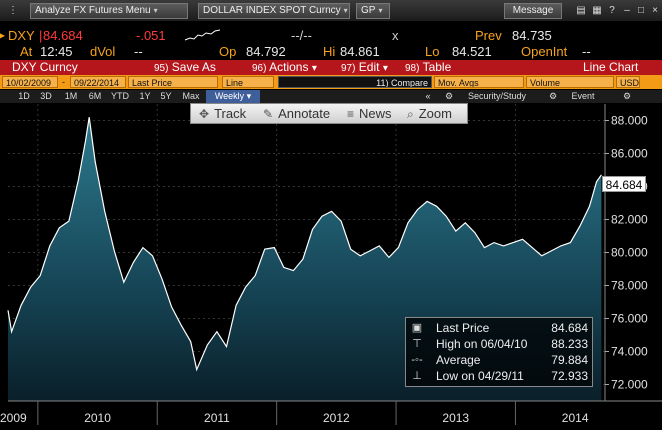 The width and height of the screenshot is (662, 430). What do you see at coordinates (229, 96) in the screenshot?
I see `frequency-label: Weekly` at bounding box center [229, 96].